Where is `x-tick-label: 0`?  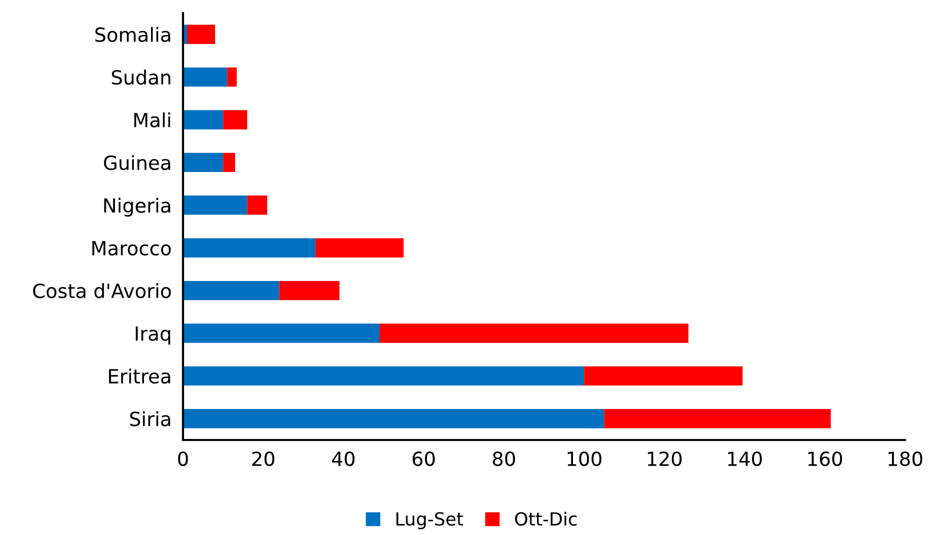 x-tick-label: 0 is located at coordinates (183, 458).